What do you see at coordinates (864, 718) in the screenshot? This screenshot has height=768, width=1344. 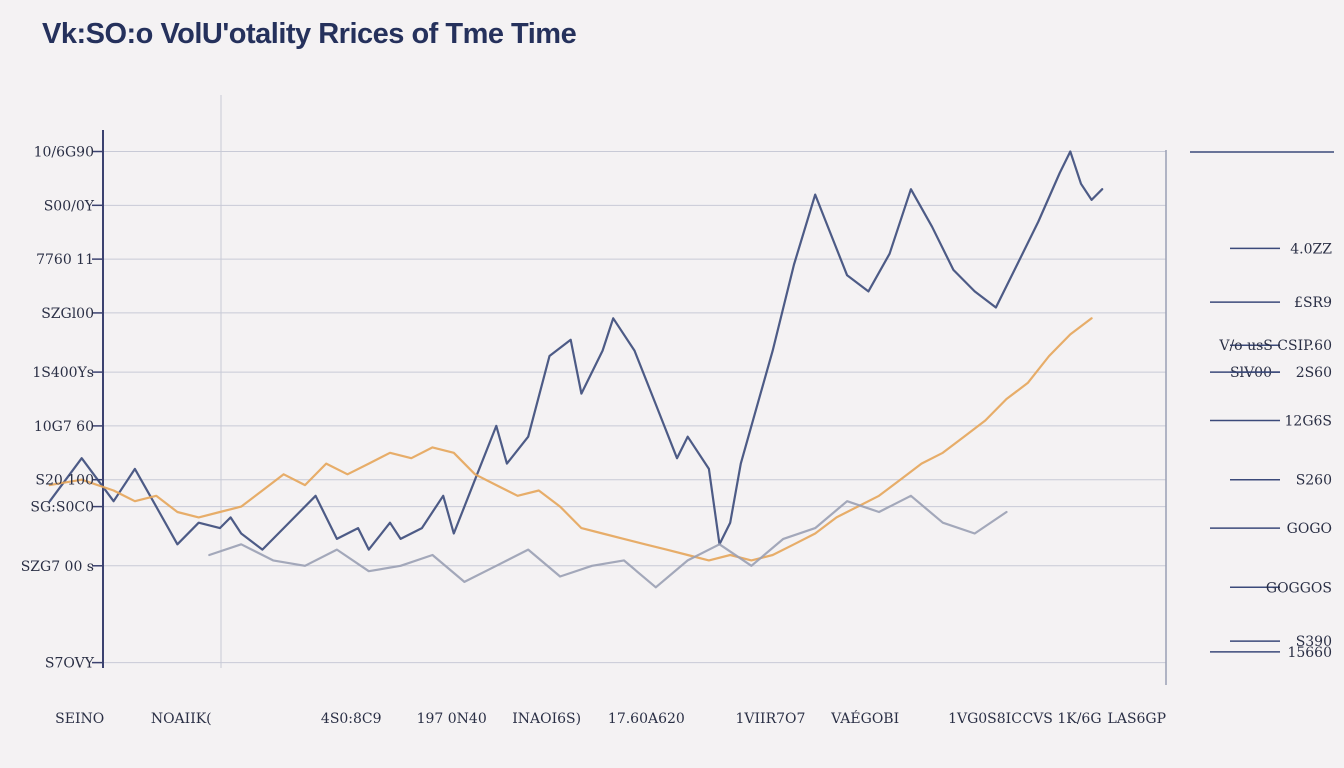 I see `x-tick-label: VAÉGOBI` at bounding box center [864, 718].